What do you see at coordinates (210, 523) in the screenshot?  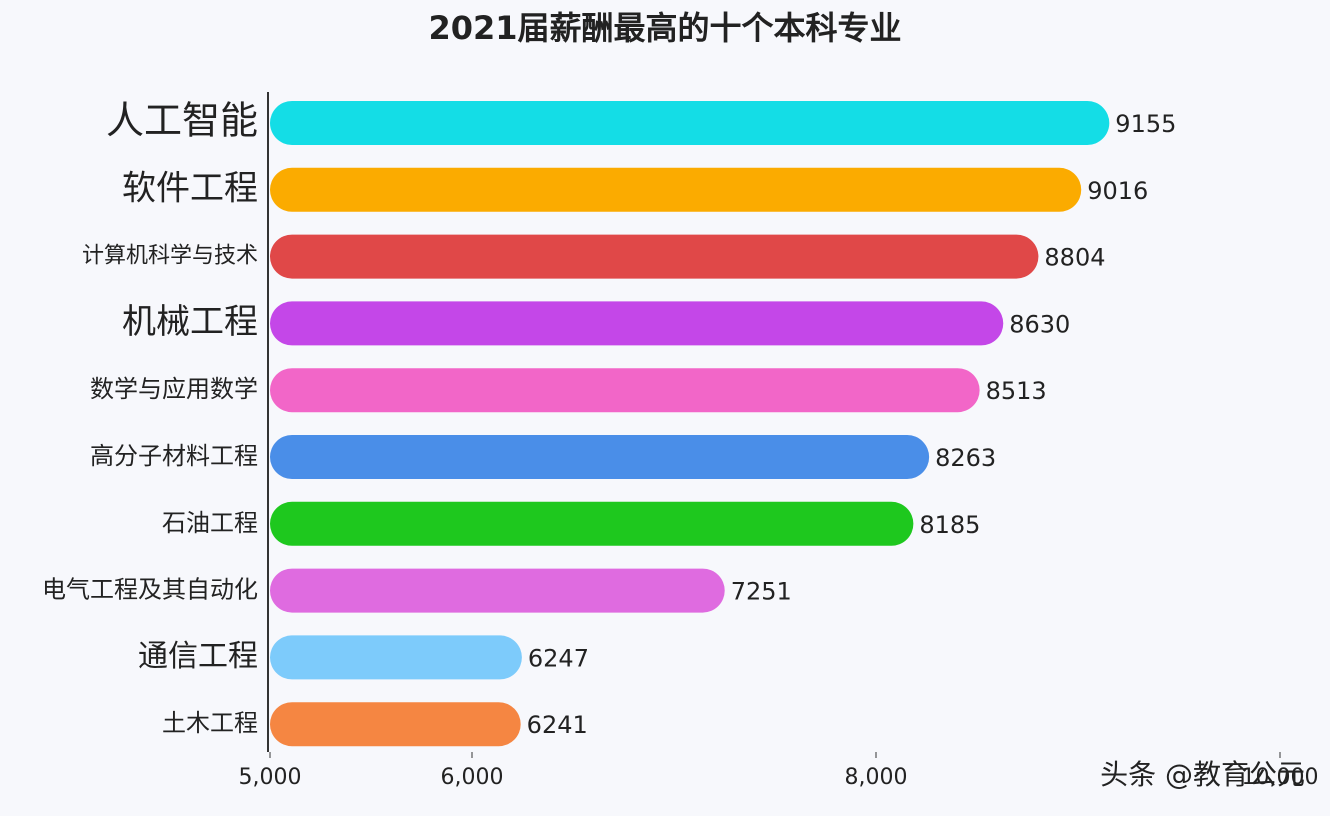 I see `y-tick-label: 石油工程` at bounding box center [210, 523].